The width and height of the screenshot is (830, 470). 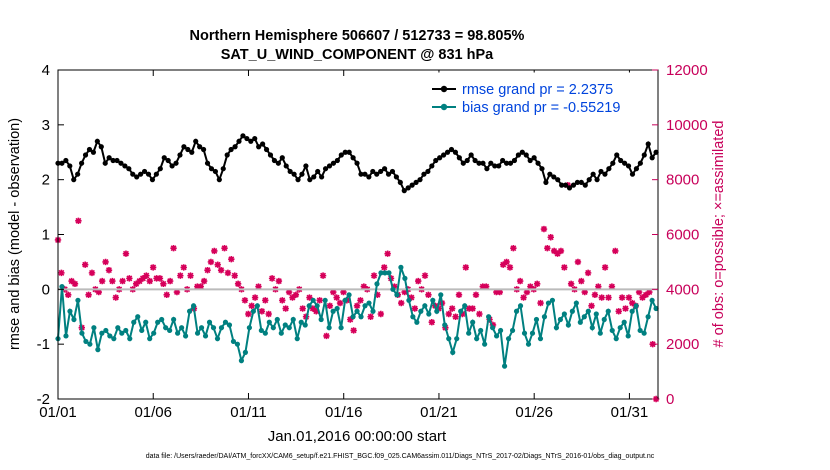 What do you see at coordinates (46, 180) in the screenshot?
I see `left-tick-label: 2` at bounding box center [46, 180].